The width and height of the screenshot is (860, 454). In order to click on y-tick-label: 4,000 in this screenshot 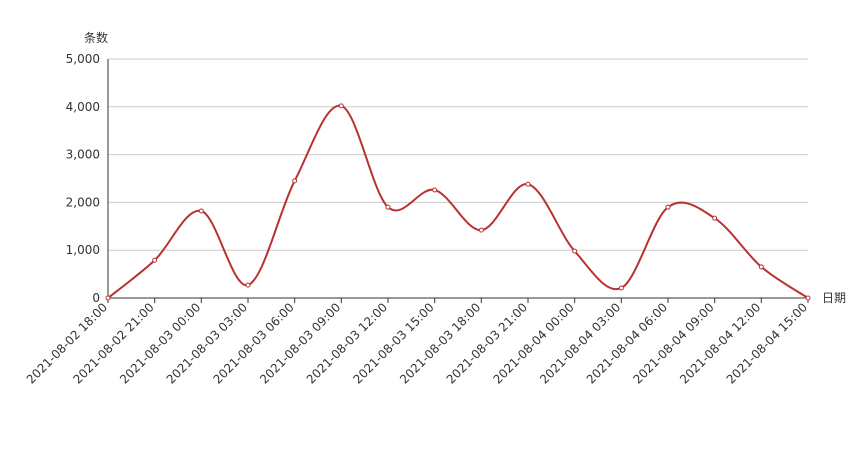, I will do `click(83, 107)`.